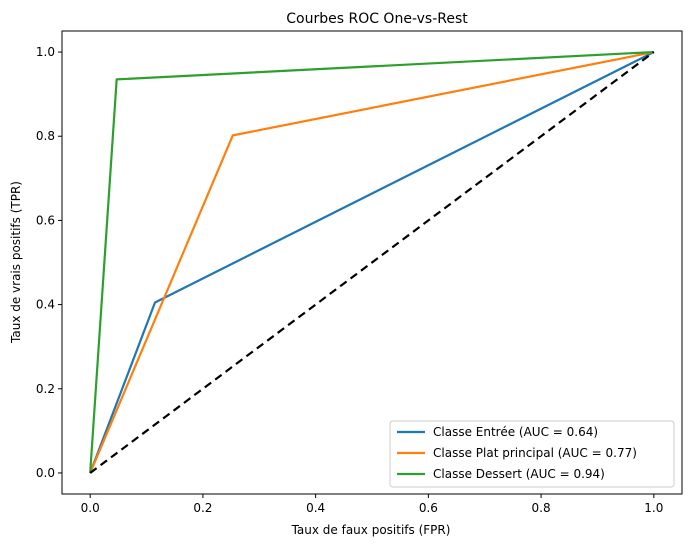 The image size is (691, 547). What do you see at coordinates (45, 389) in the screenshot?
I see `y-tick-label: 0.2` at bounding box center [45, 389].